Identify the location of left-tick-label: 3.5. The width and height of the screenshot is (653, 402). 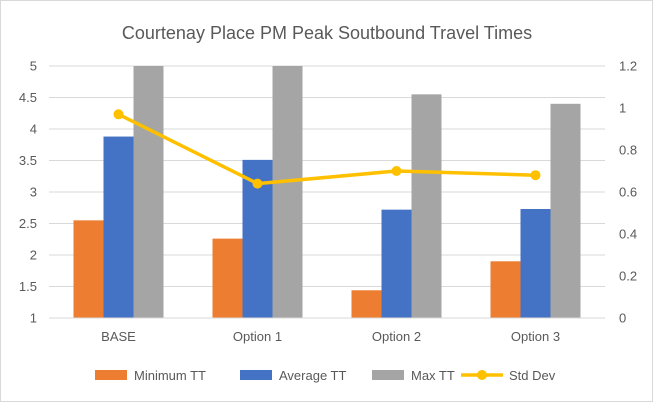
(28, 160).